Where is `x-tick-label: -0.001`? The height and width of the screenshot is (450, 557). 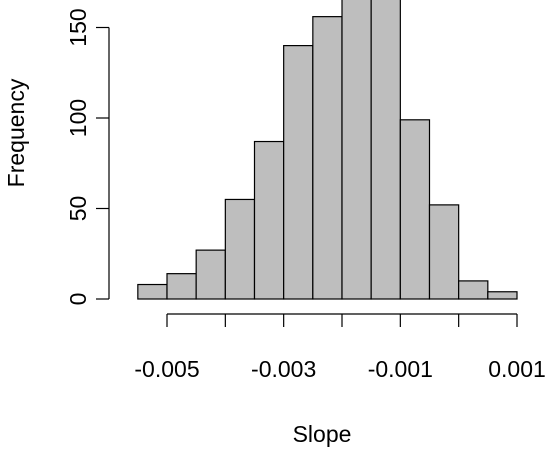
x-tick-label: -0.001 is located at coordinates (400, 369).